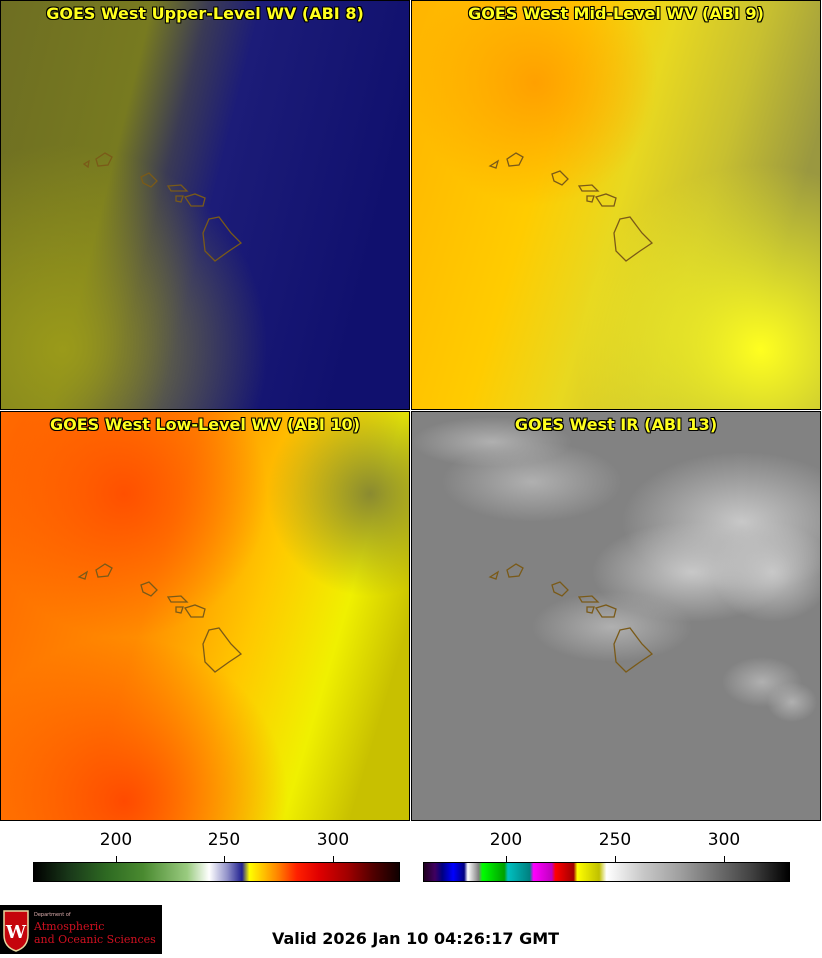 Image resolution: width=822 pixels, height=958 pixels. I want to click on panel-title: GOES West Mid-Level WV (ABI 9), so click(616, 13).